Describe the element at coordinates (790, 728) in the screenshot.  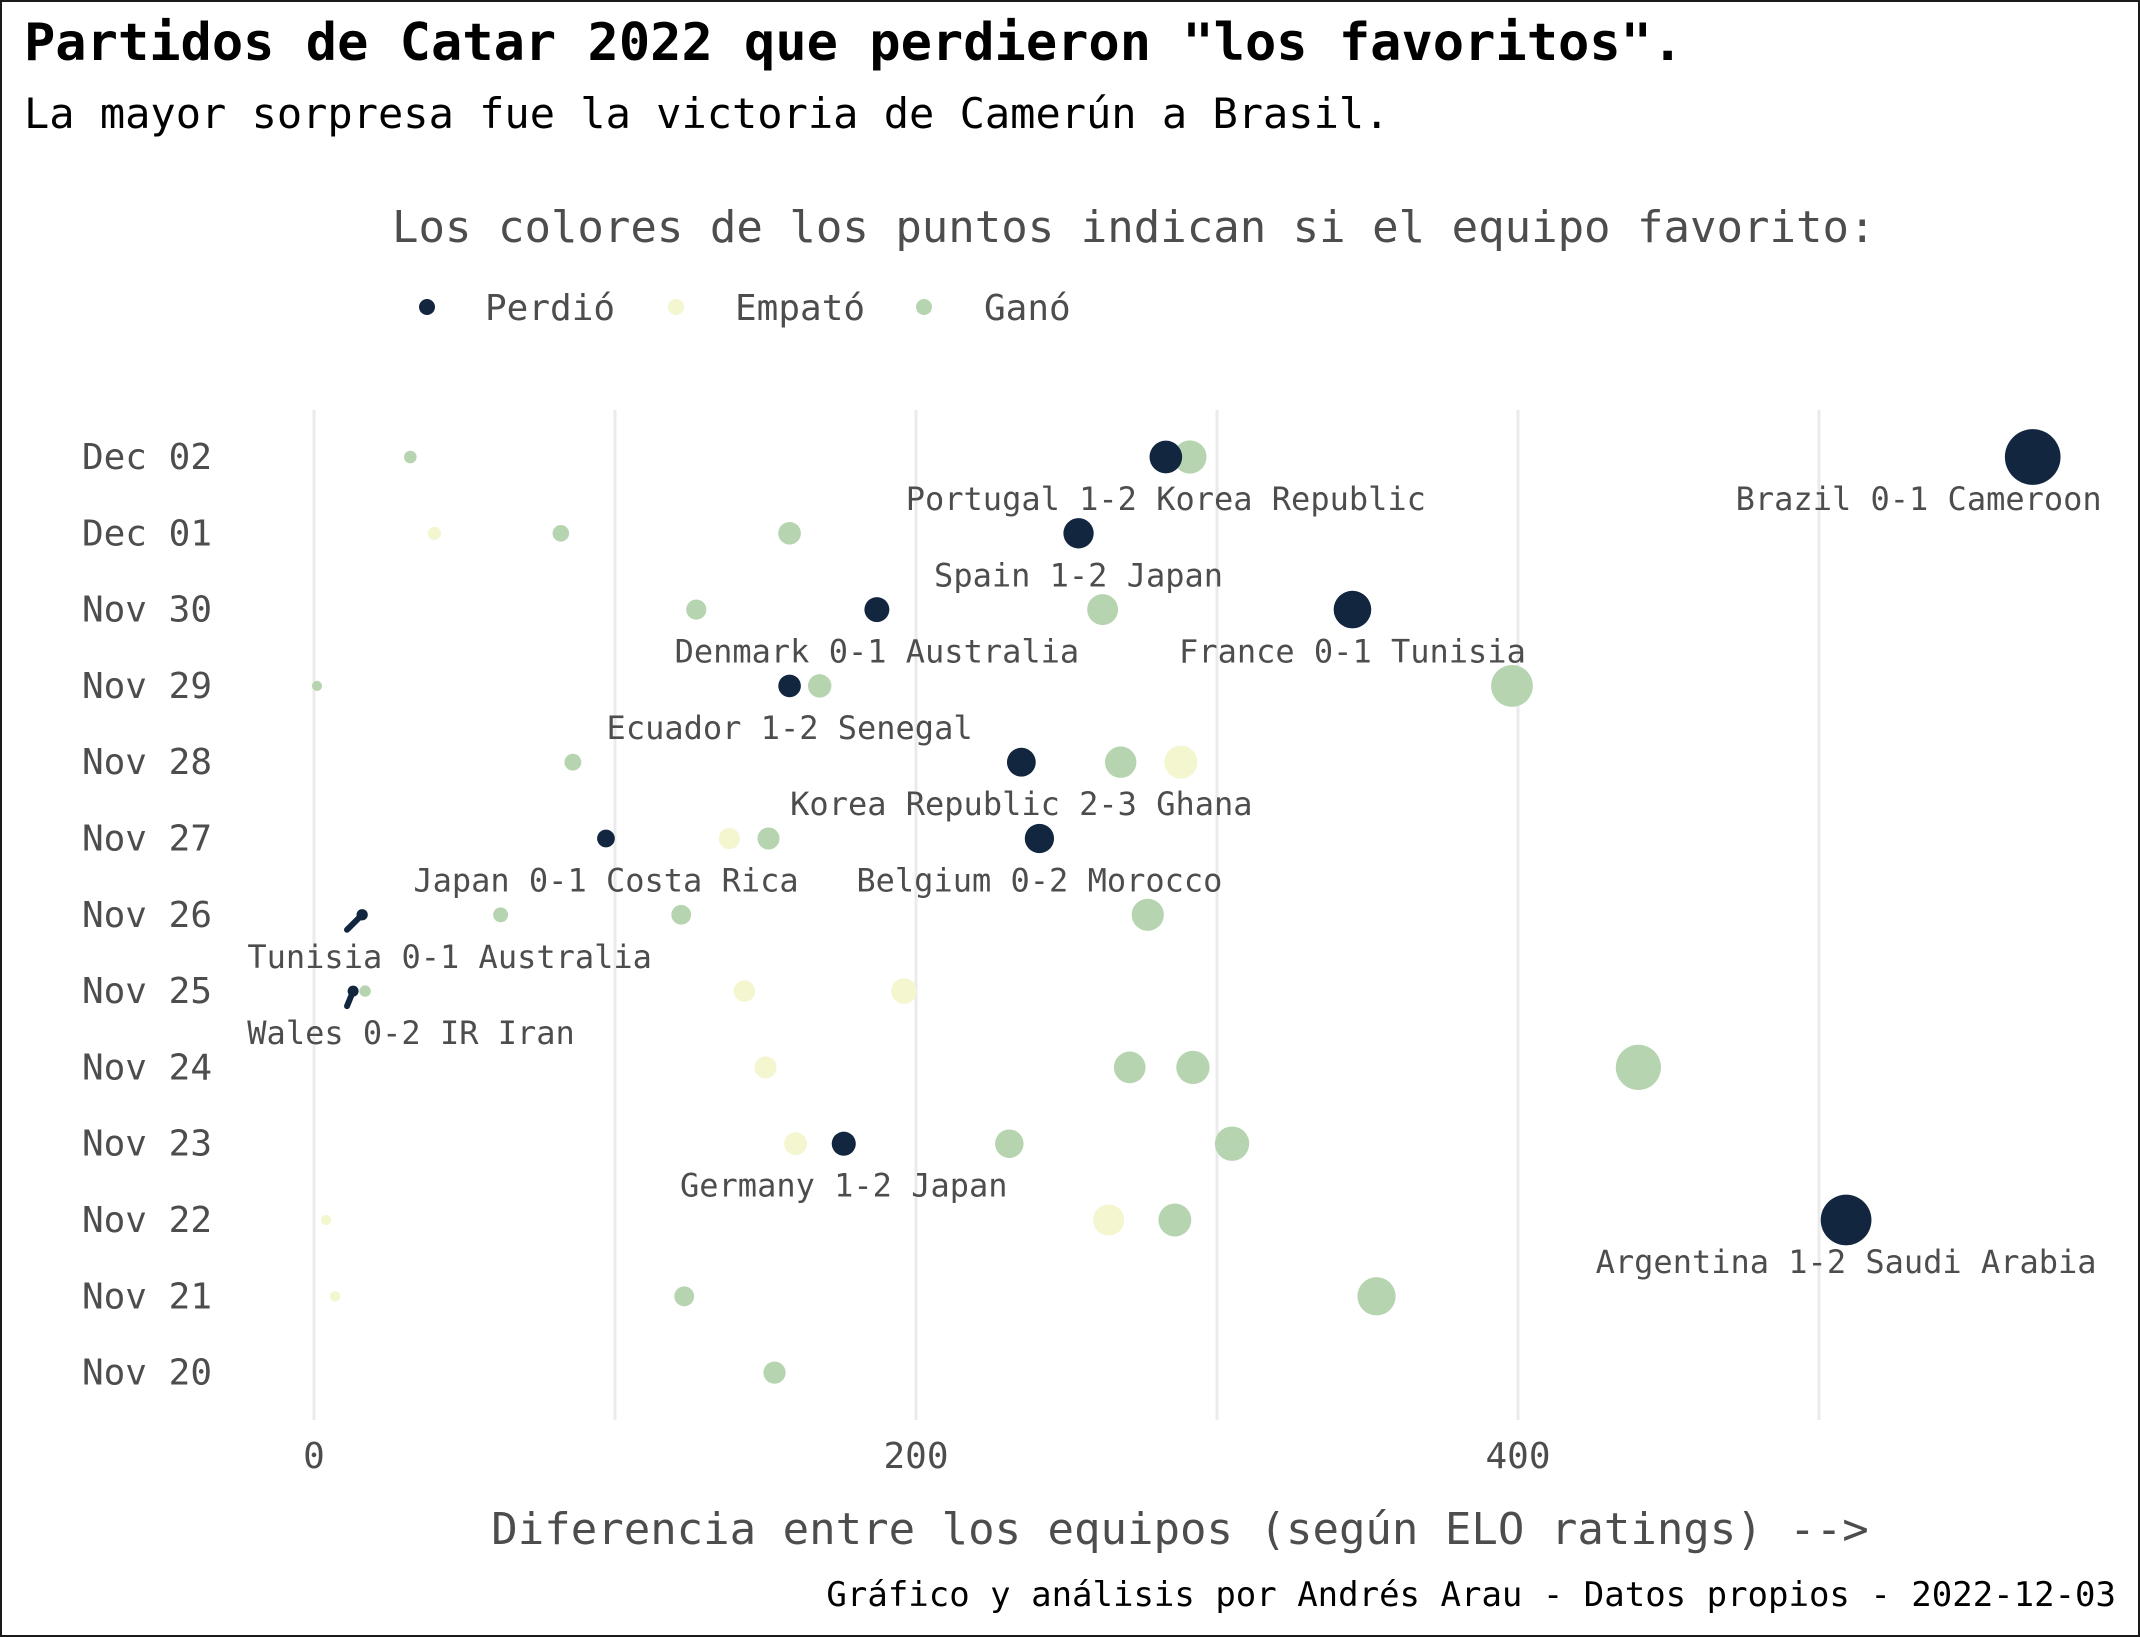
I see `match-annotation: Ecuador 1-2 Senegal` at that location.